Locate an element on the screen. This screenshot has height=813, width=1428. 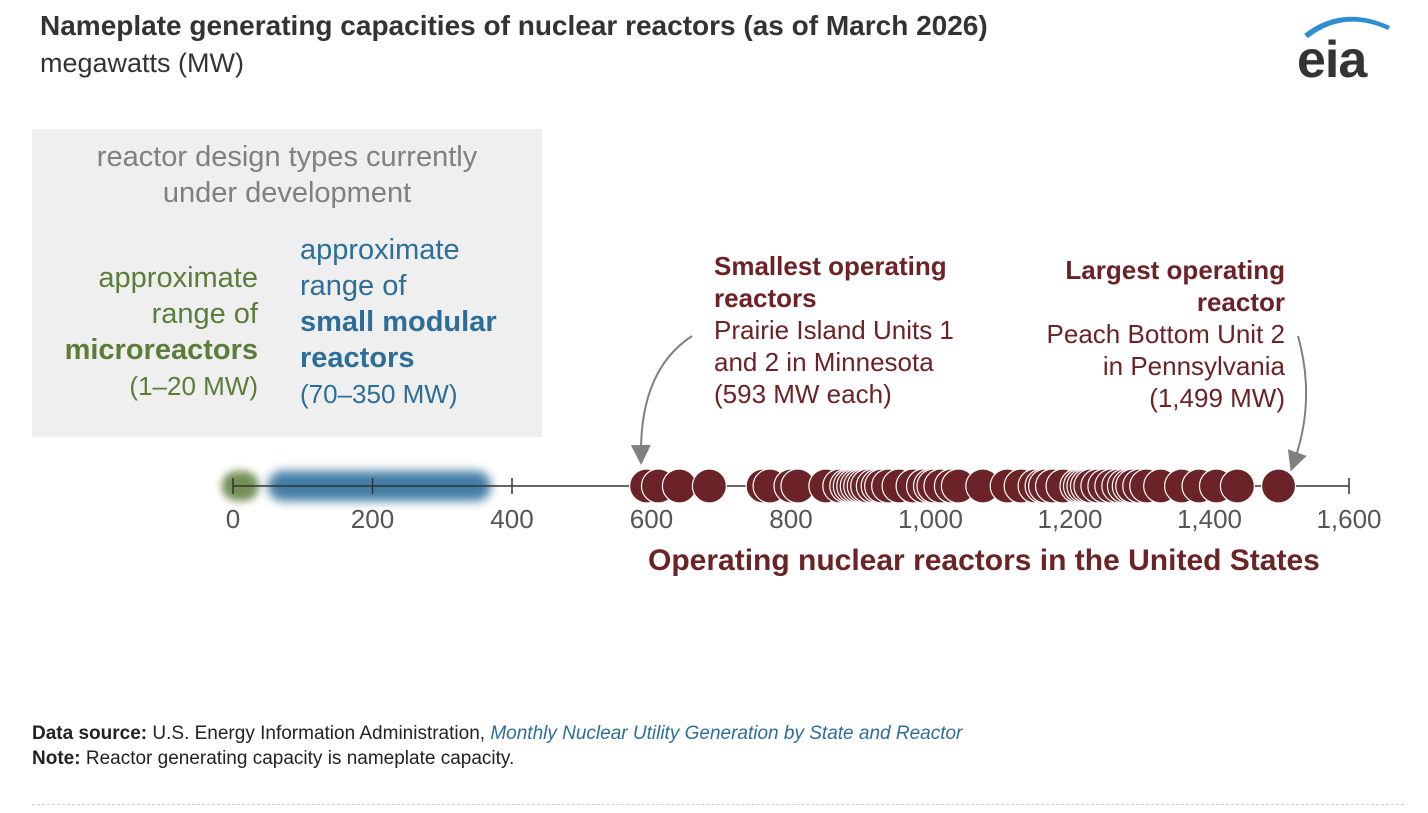
x-tick-label: 1,600 is located at coordinates (1348, 519).